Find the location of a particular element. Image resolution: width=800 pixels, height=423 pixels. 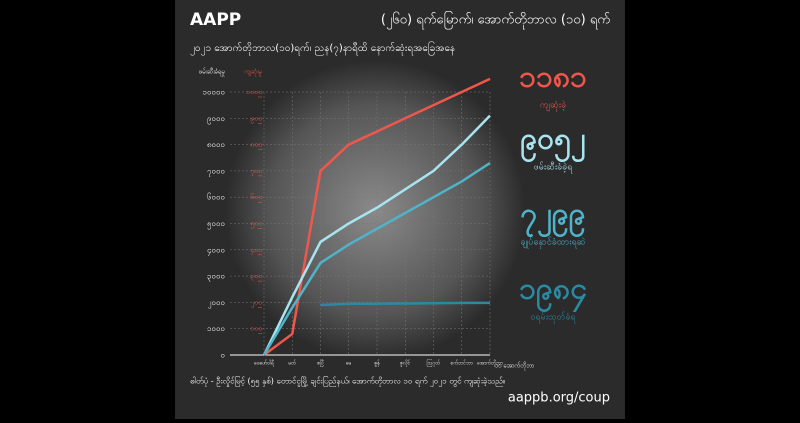

x-tick-label: ဖေဖော်ဝါရီ is located at coordinates (264, 364).